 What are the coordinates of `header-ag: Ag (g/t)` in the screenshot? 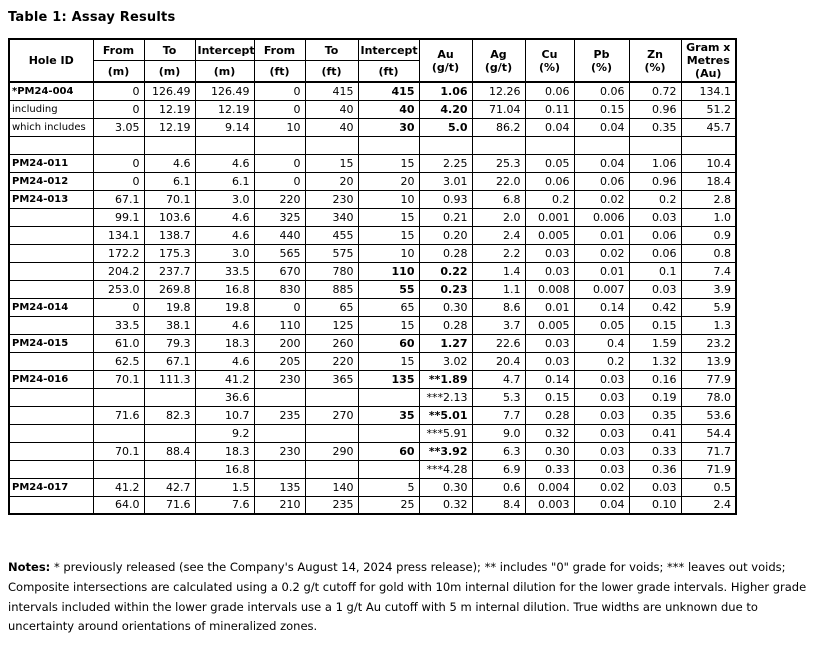 It's located at (498, 60).